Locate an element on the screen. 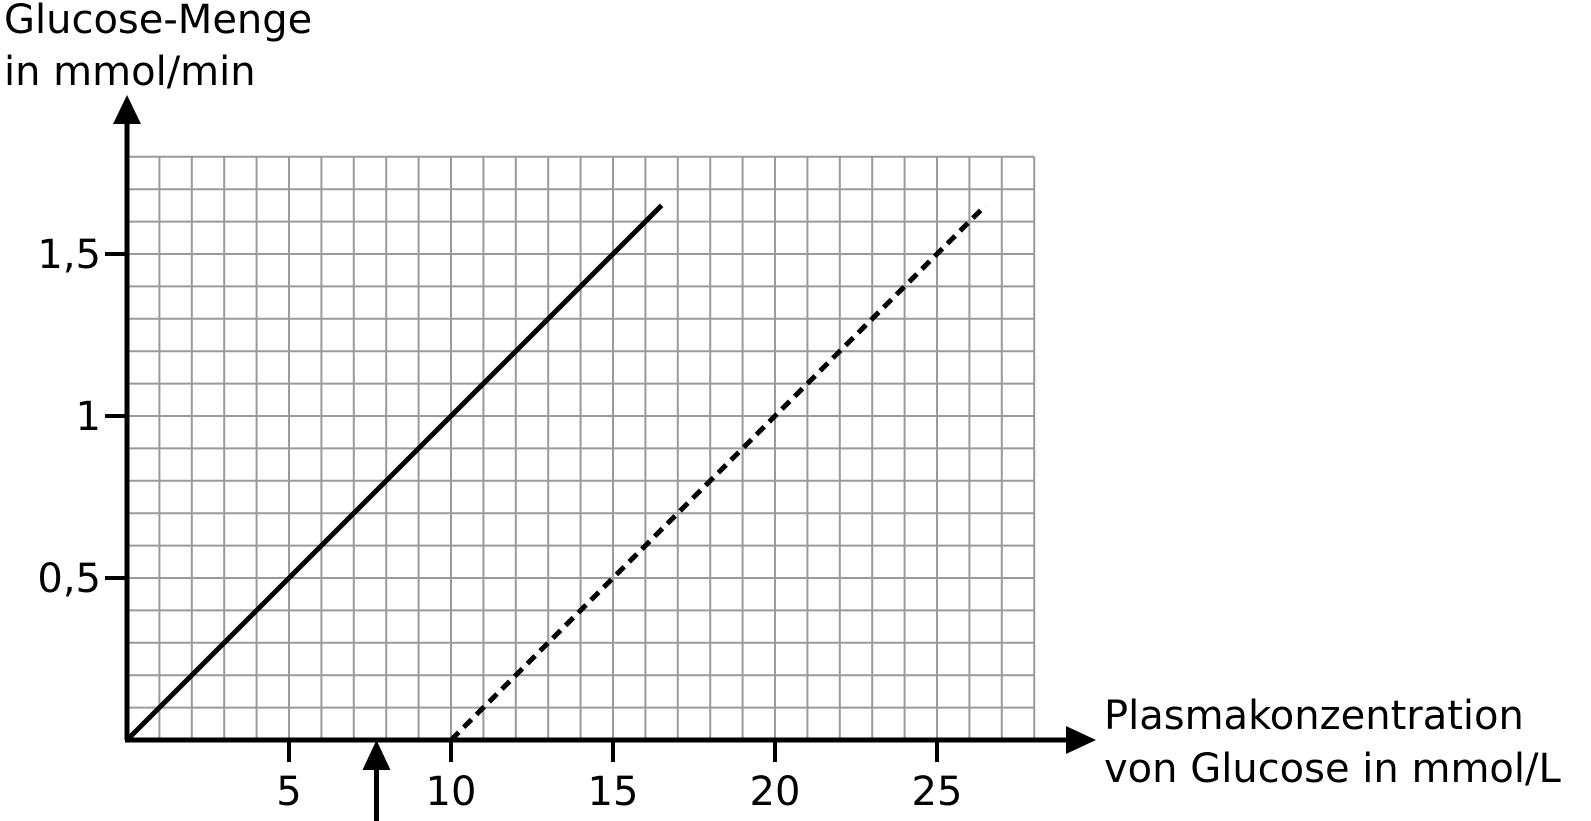 This screenshot has height=821, width=1591. marker is located at coordinates (376, 780).